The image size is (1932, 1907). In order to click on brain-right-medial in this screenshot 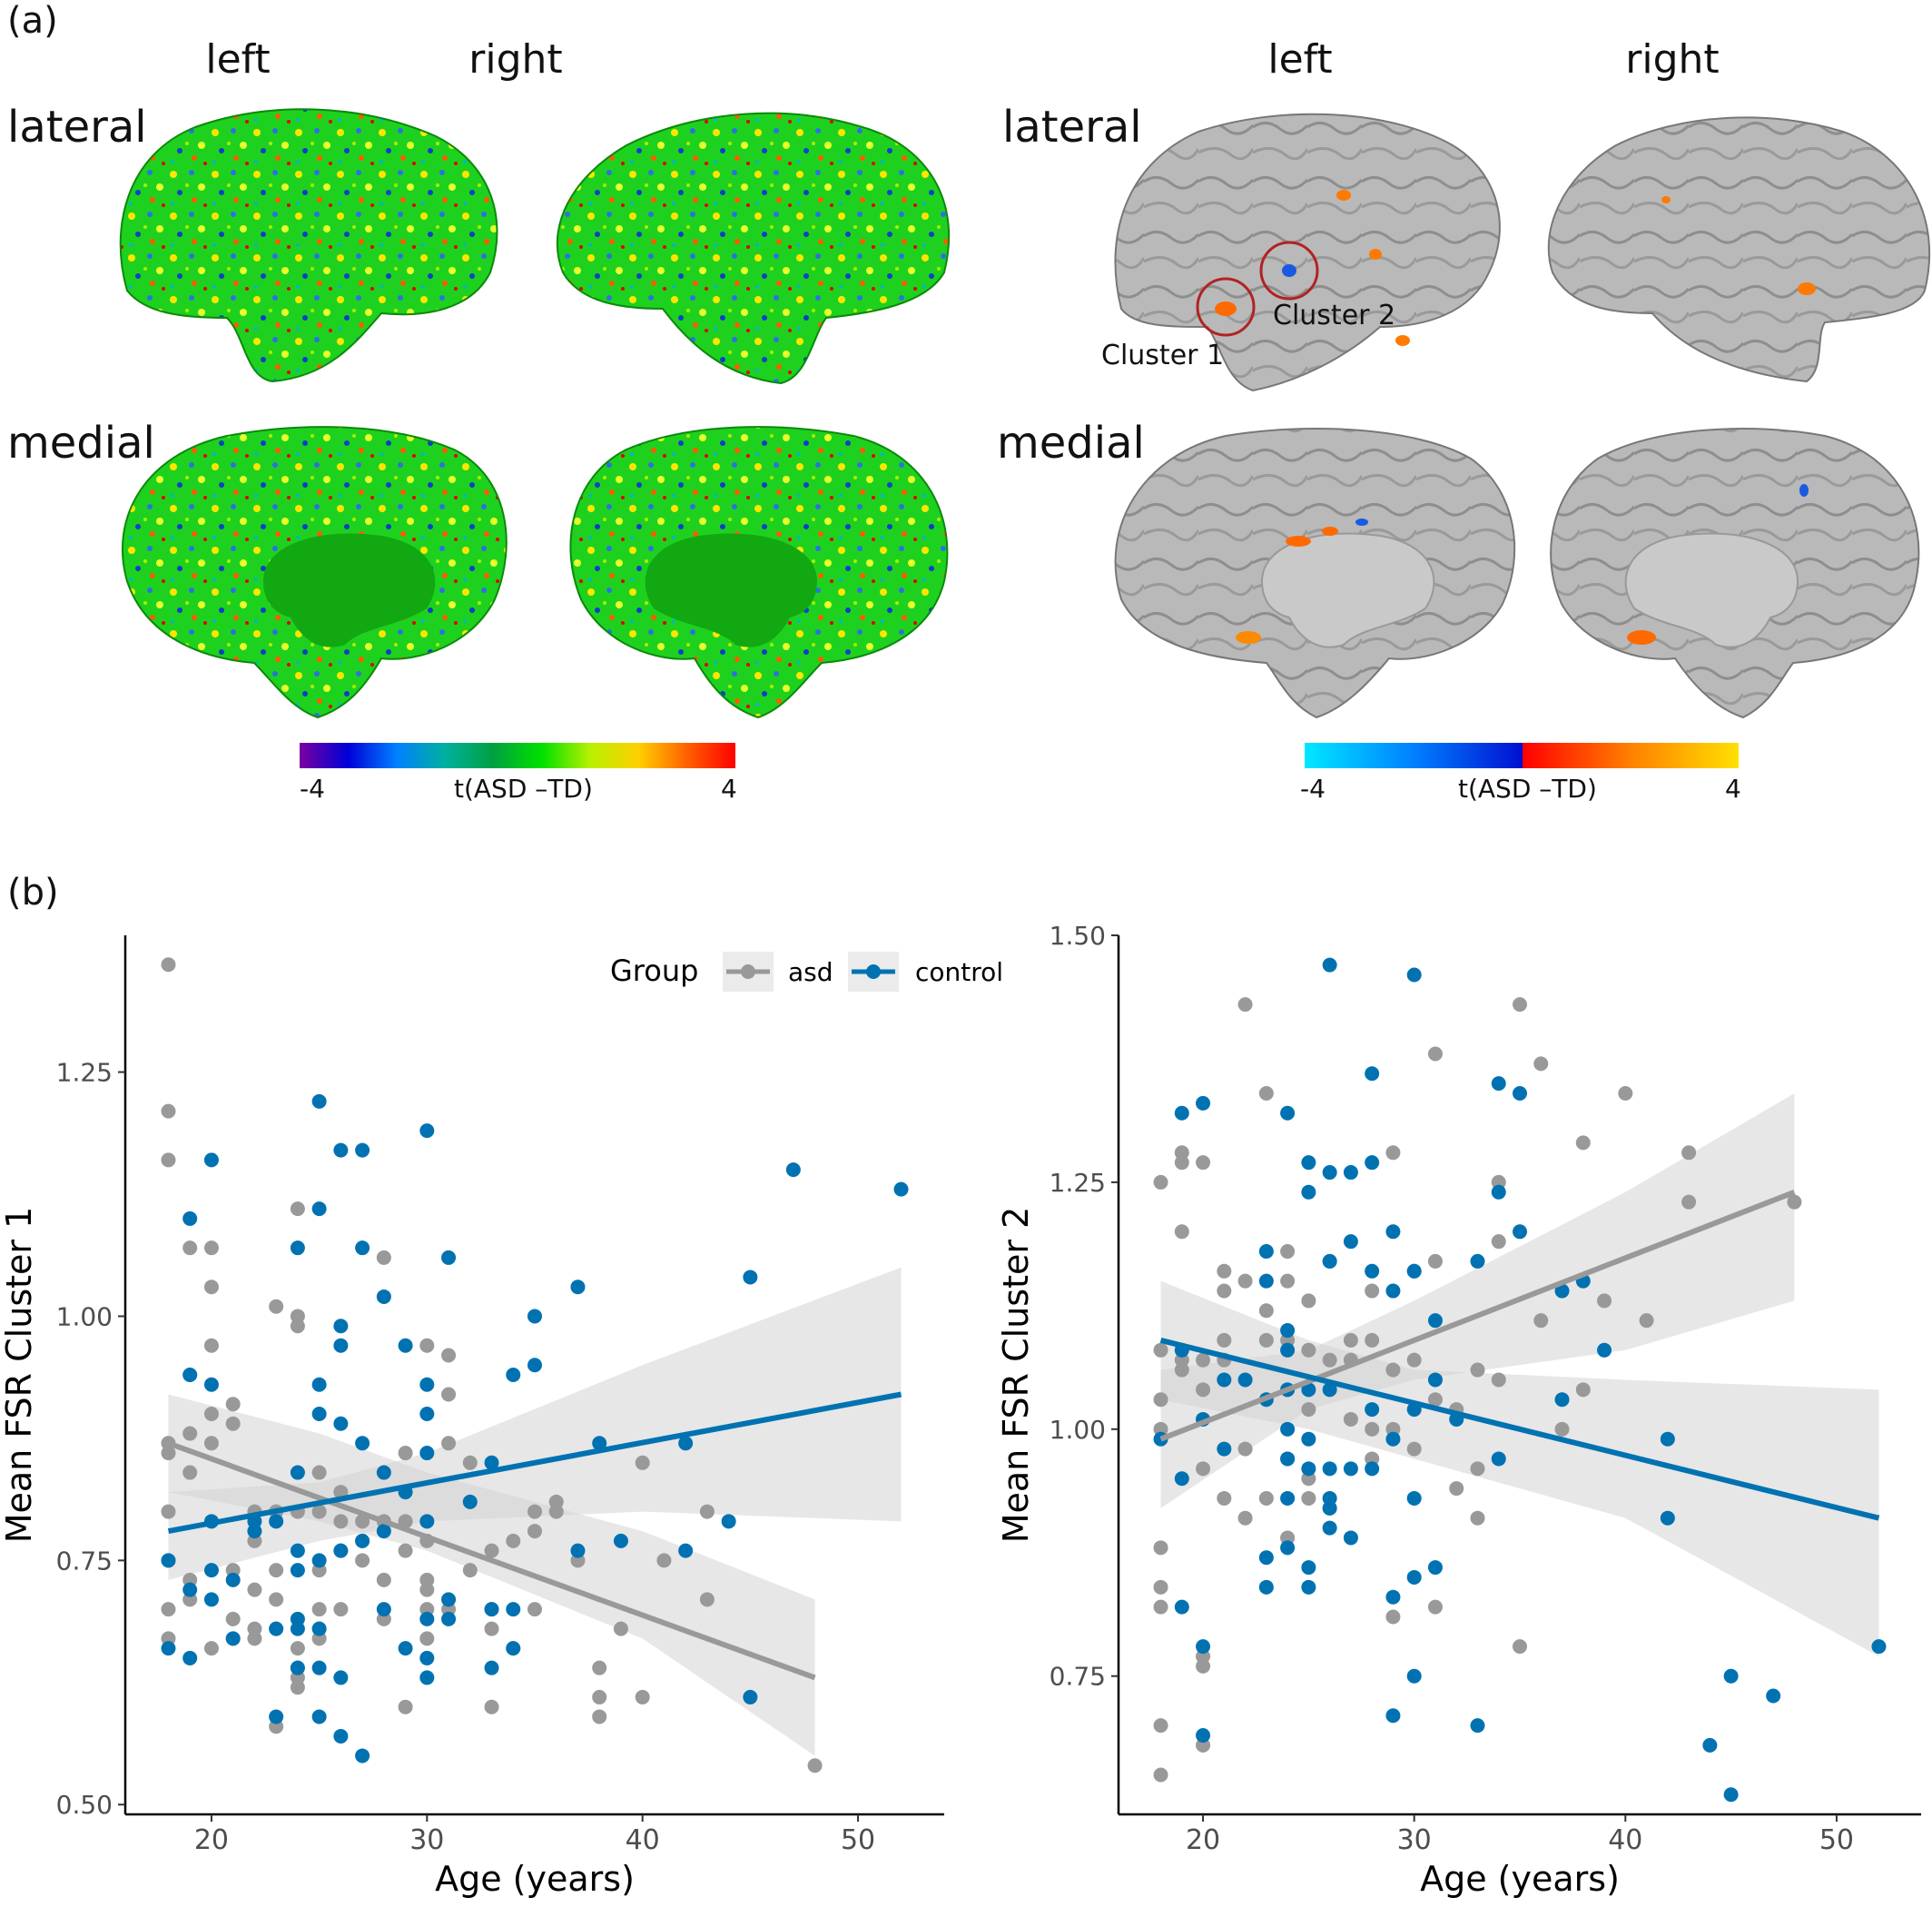, I will do `click(759, 573)`.